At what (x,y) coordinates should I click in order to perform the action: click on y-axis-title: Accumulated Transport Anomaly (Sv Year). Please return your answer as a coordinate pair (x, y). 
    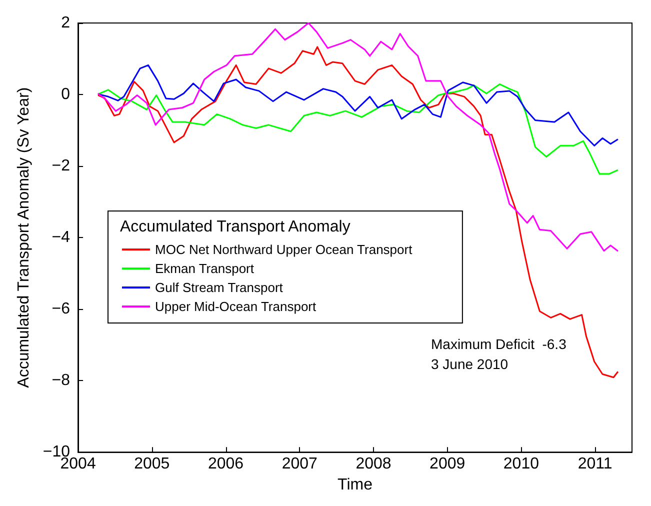
    Looking at the image, I should click on (24, 237).